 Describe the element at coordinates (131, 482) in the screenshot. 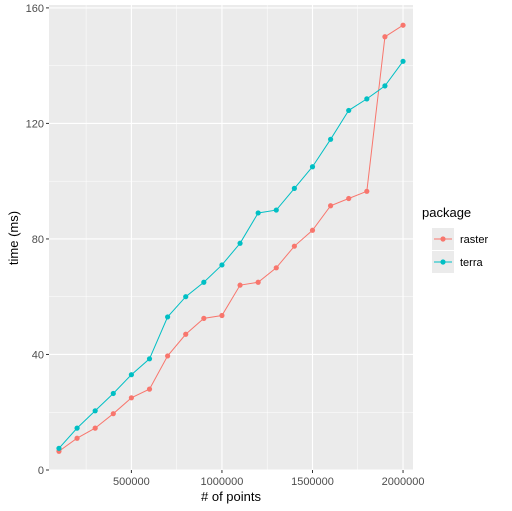

I see `x-tick-label: 500000` at that location.